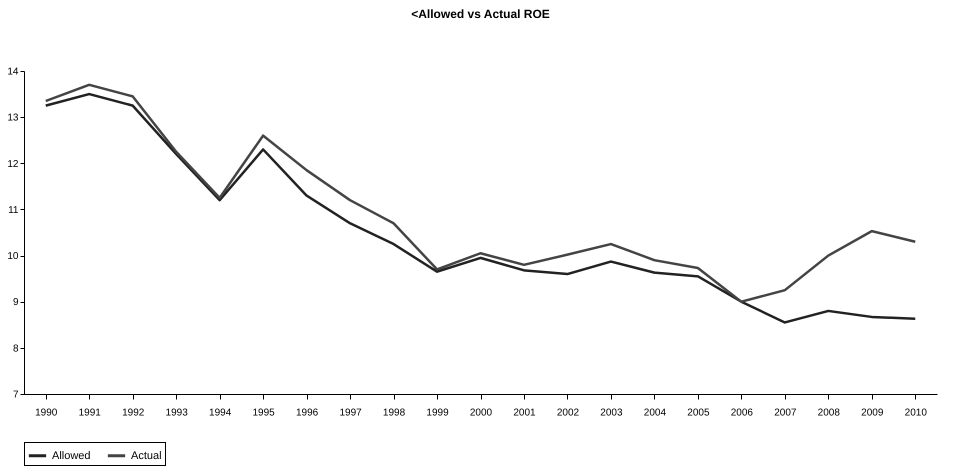  I want to click on y-tick-label: 13, so click(13, 118).